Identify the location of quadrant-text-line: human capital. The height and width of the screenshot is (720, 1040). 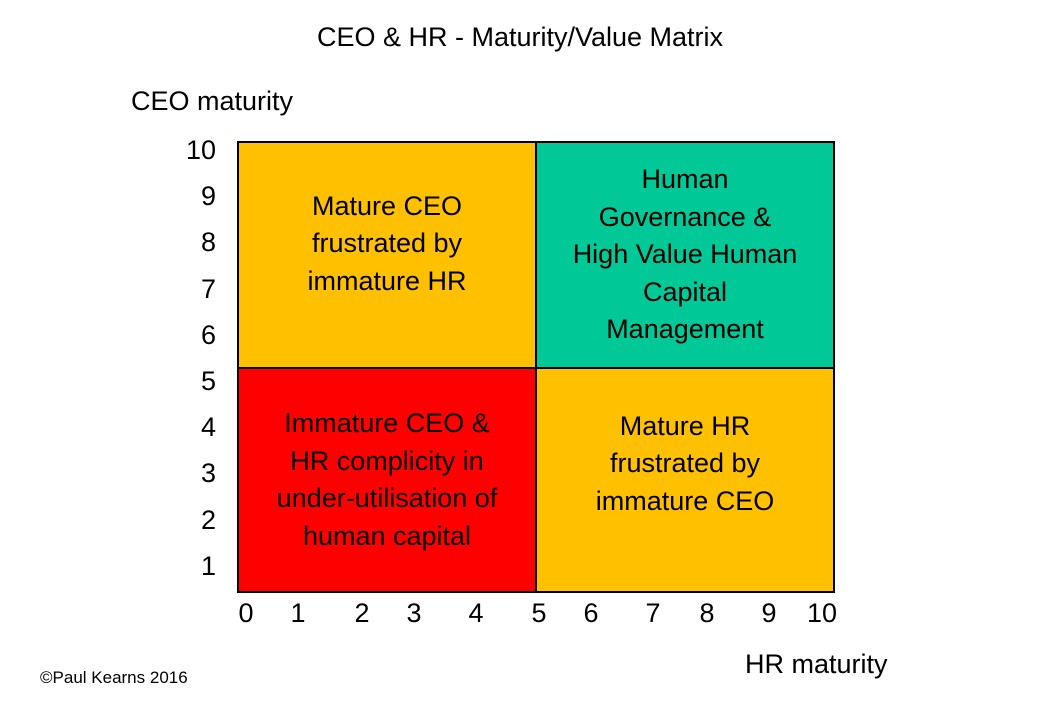
(387, 535).